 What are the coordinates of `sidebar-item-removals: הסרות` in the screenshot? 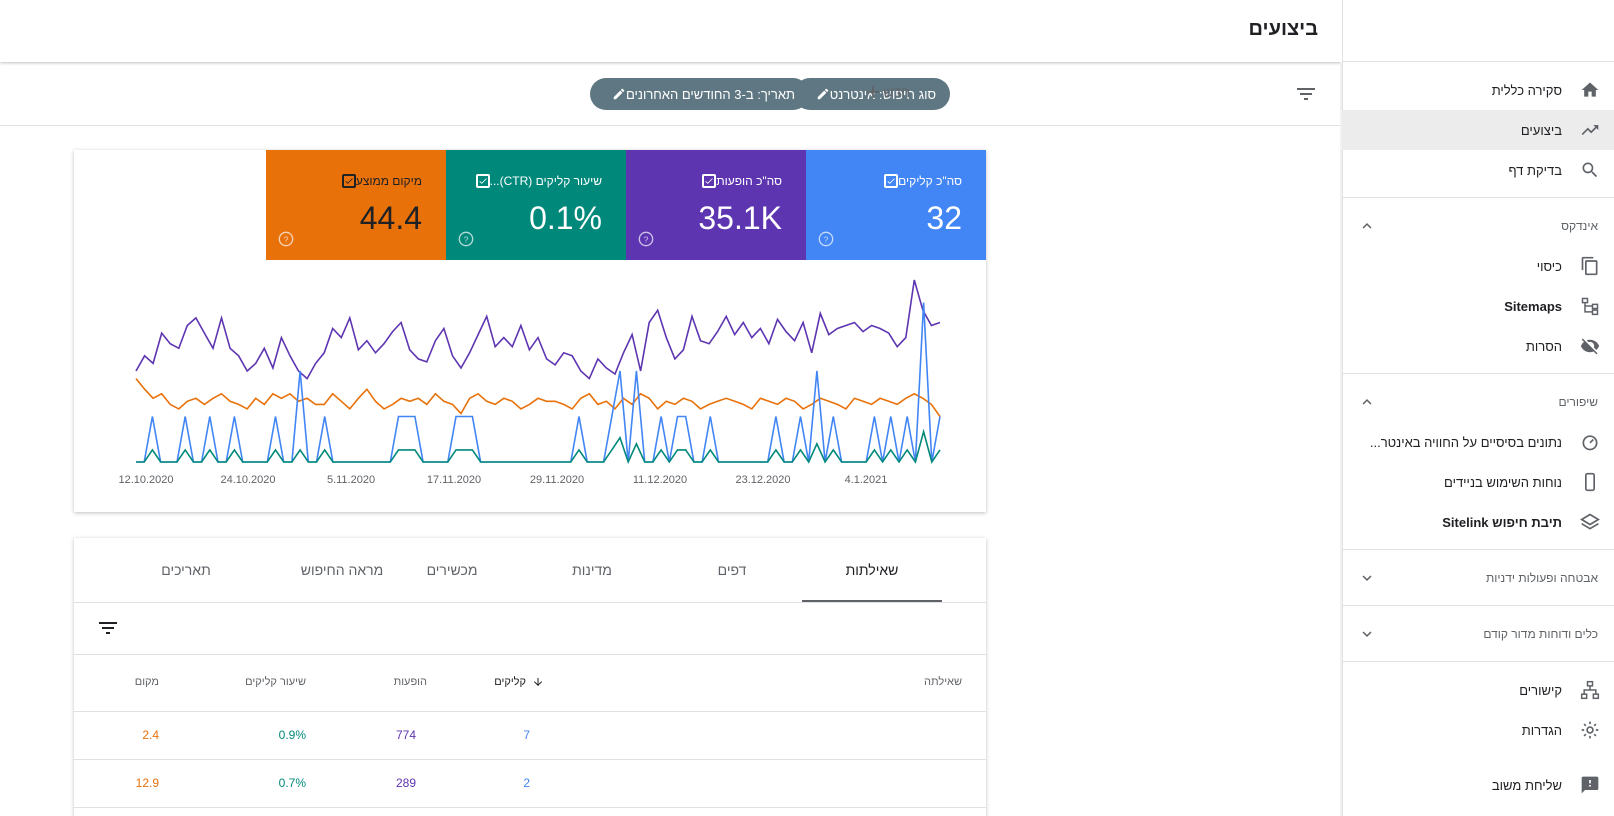 It's located at (1478, 346).